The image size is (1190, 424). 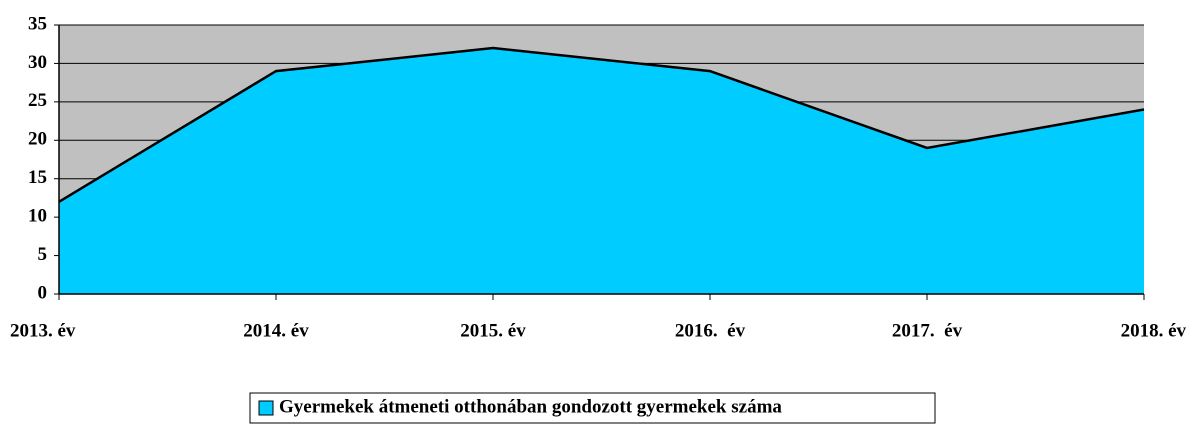 I want to click on y-tick-label: 15, so click(x=37, y=177).